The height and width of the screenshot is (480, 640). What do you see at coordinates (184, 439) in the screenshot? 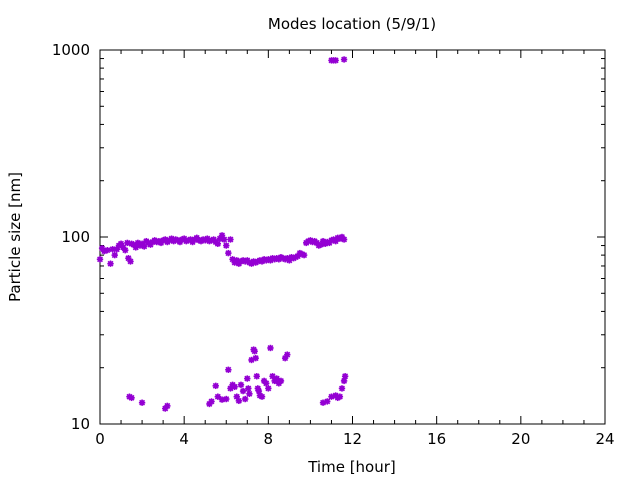
I see `x-tick-label: 4` at bounding box center [184, 439].